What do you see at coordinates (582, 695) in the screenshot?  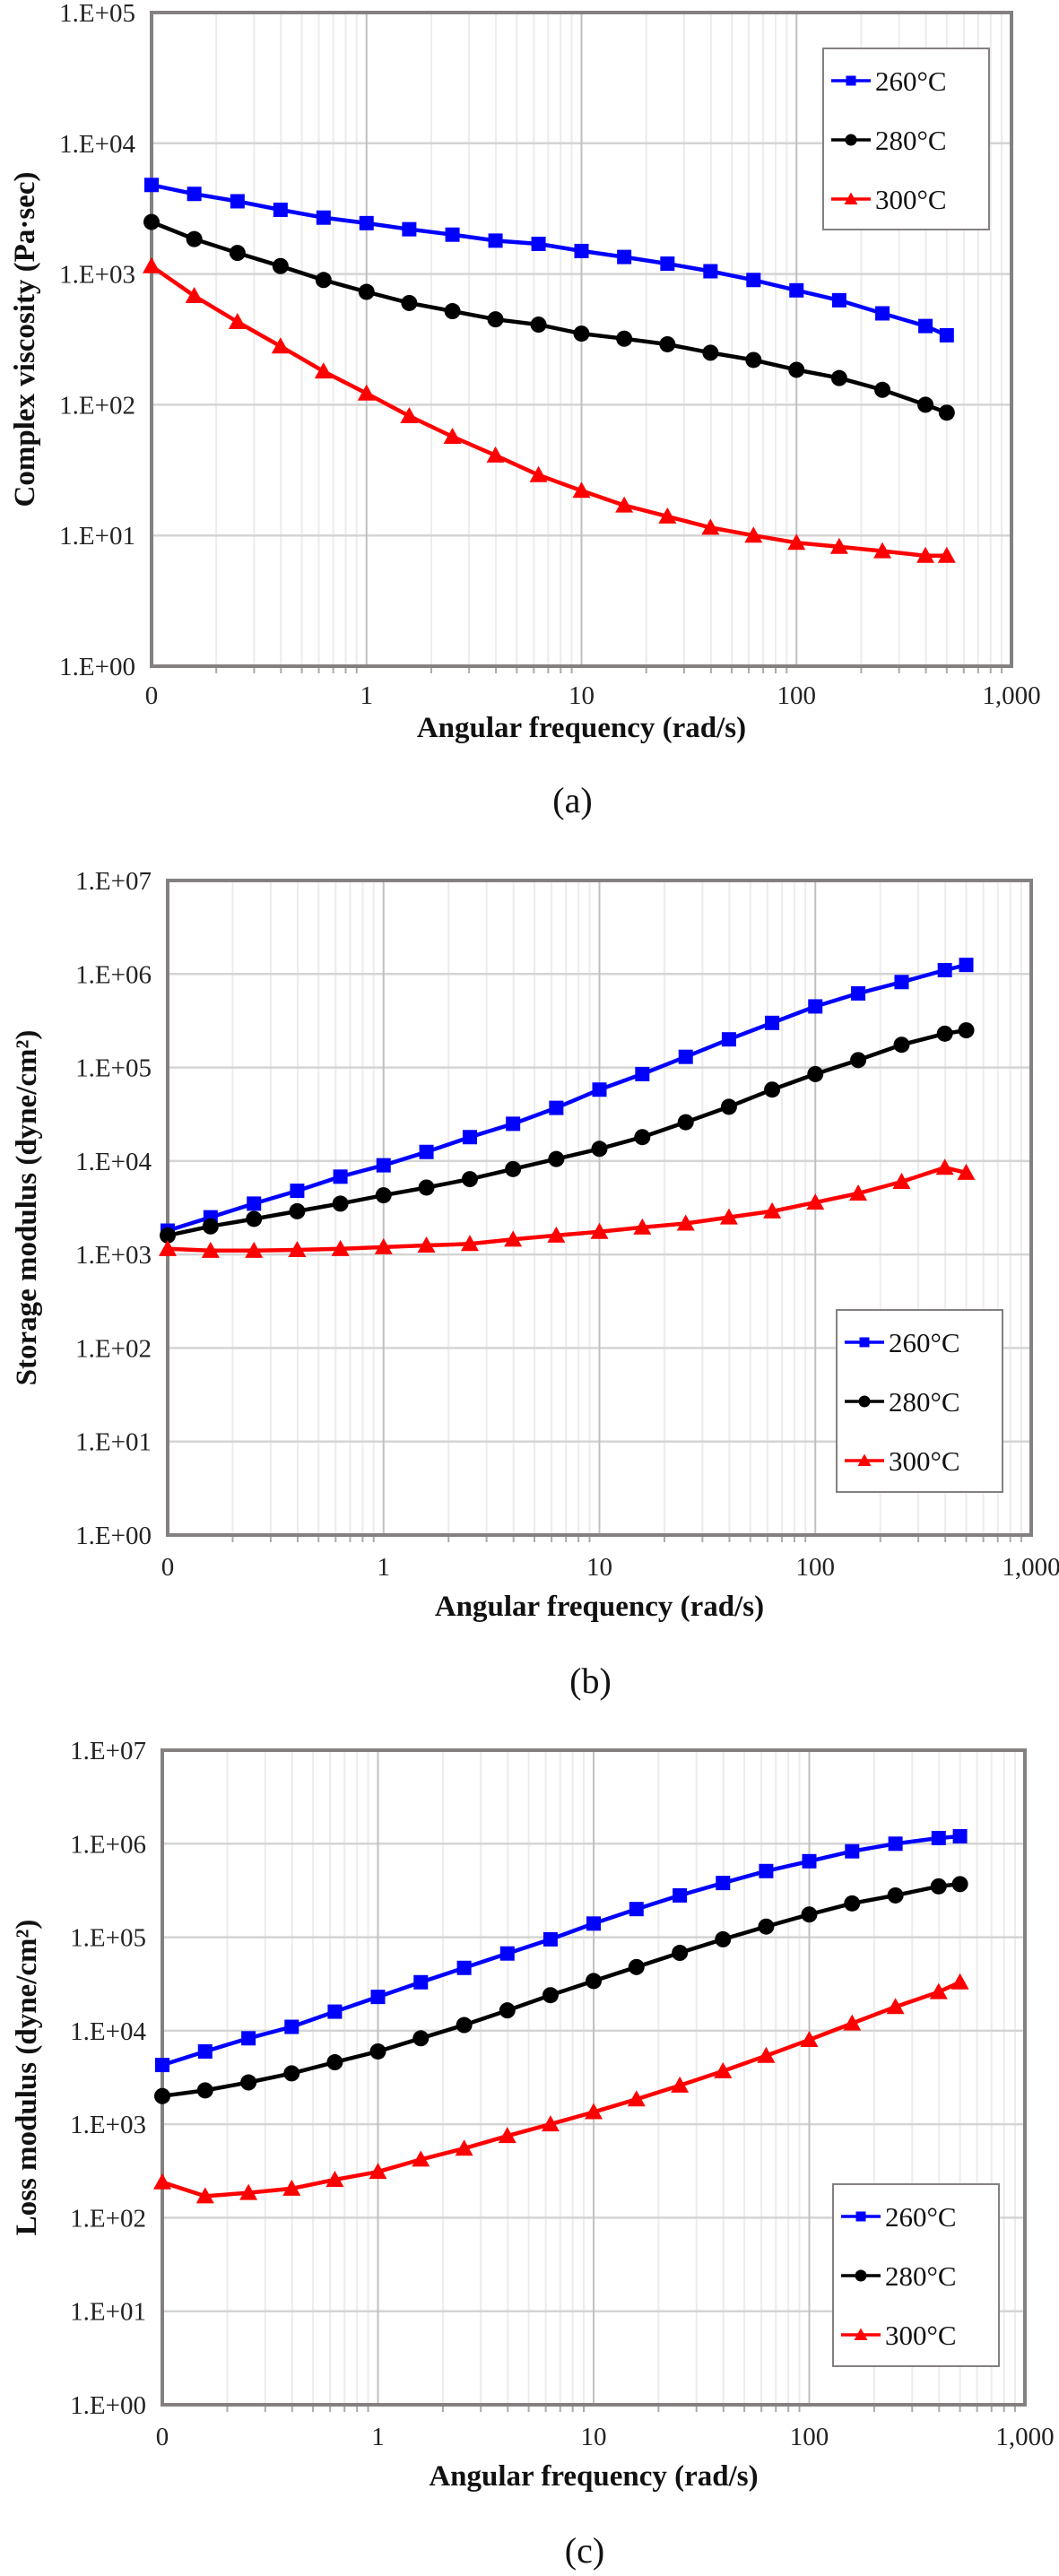 I see `x-tick-label: 10` at bounding box center [582, 695].